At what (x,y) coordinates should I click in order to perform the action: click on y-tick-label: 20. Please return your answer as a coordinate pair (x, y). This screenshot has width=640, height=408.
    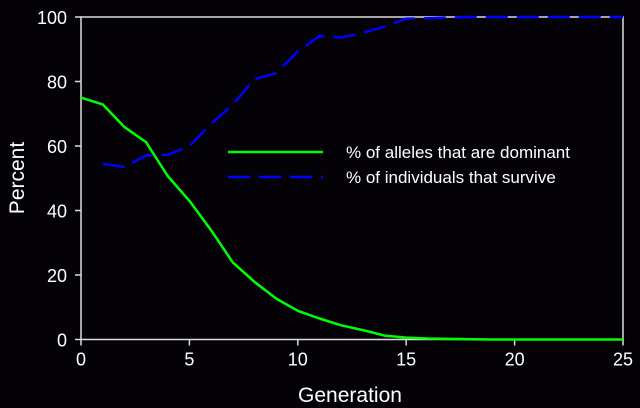
    Looking at the image, I should click on (57, 276).